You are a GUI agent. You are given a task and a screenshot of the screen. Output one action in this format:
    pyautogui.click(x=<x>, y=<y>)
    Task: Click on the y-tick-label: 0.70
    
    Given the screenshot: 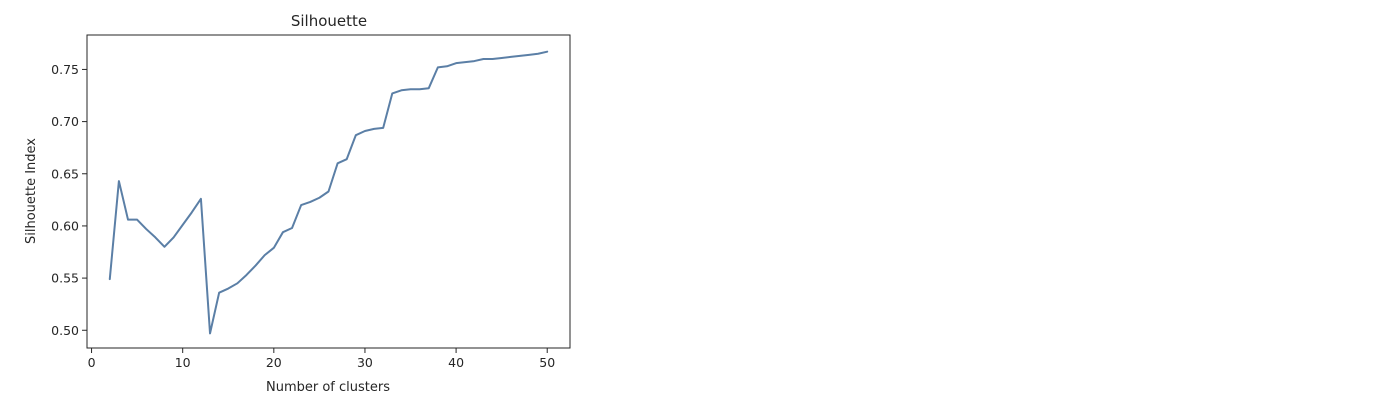 What is the action you would take?
    pyautogui.click(x=65, y=121)
    